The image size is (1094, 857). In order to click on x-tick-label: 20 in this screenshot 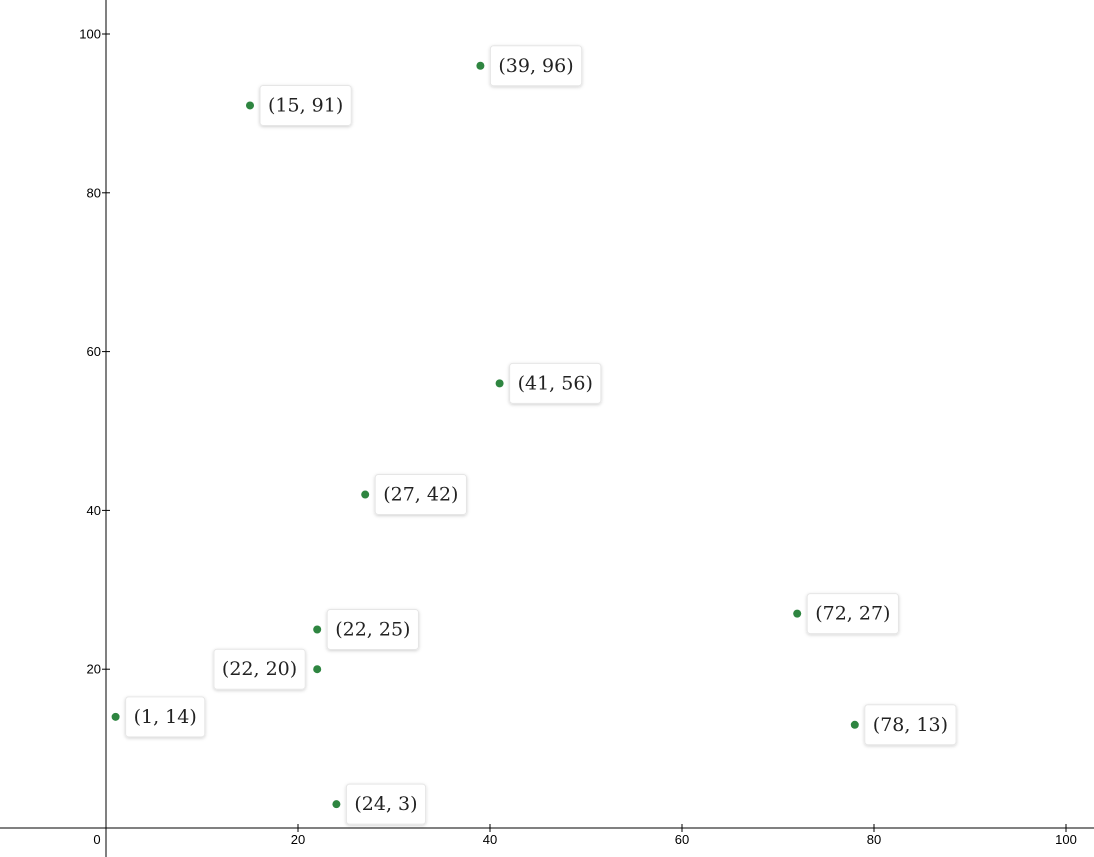, I will do `click(298, 839)`.